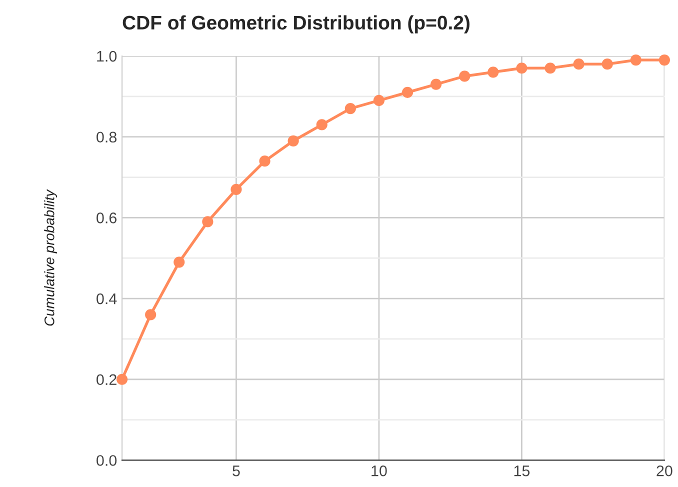 This screenshot has width=678, height=487. What do you see at coordinates (106, 380) in the screenshot?
I see `y-tick-label: 0.2` at bounding box center [106, 380].